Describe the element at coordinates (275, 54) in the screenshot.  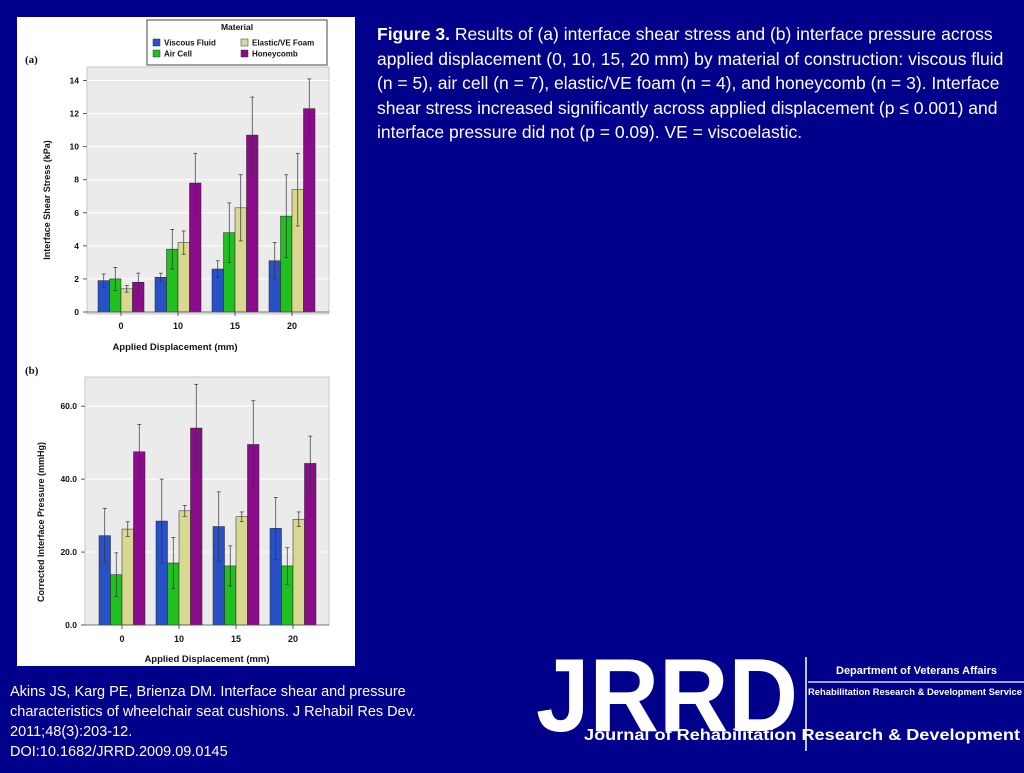
I see `legend-item-label: Honeycomb` at that location.